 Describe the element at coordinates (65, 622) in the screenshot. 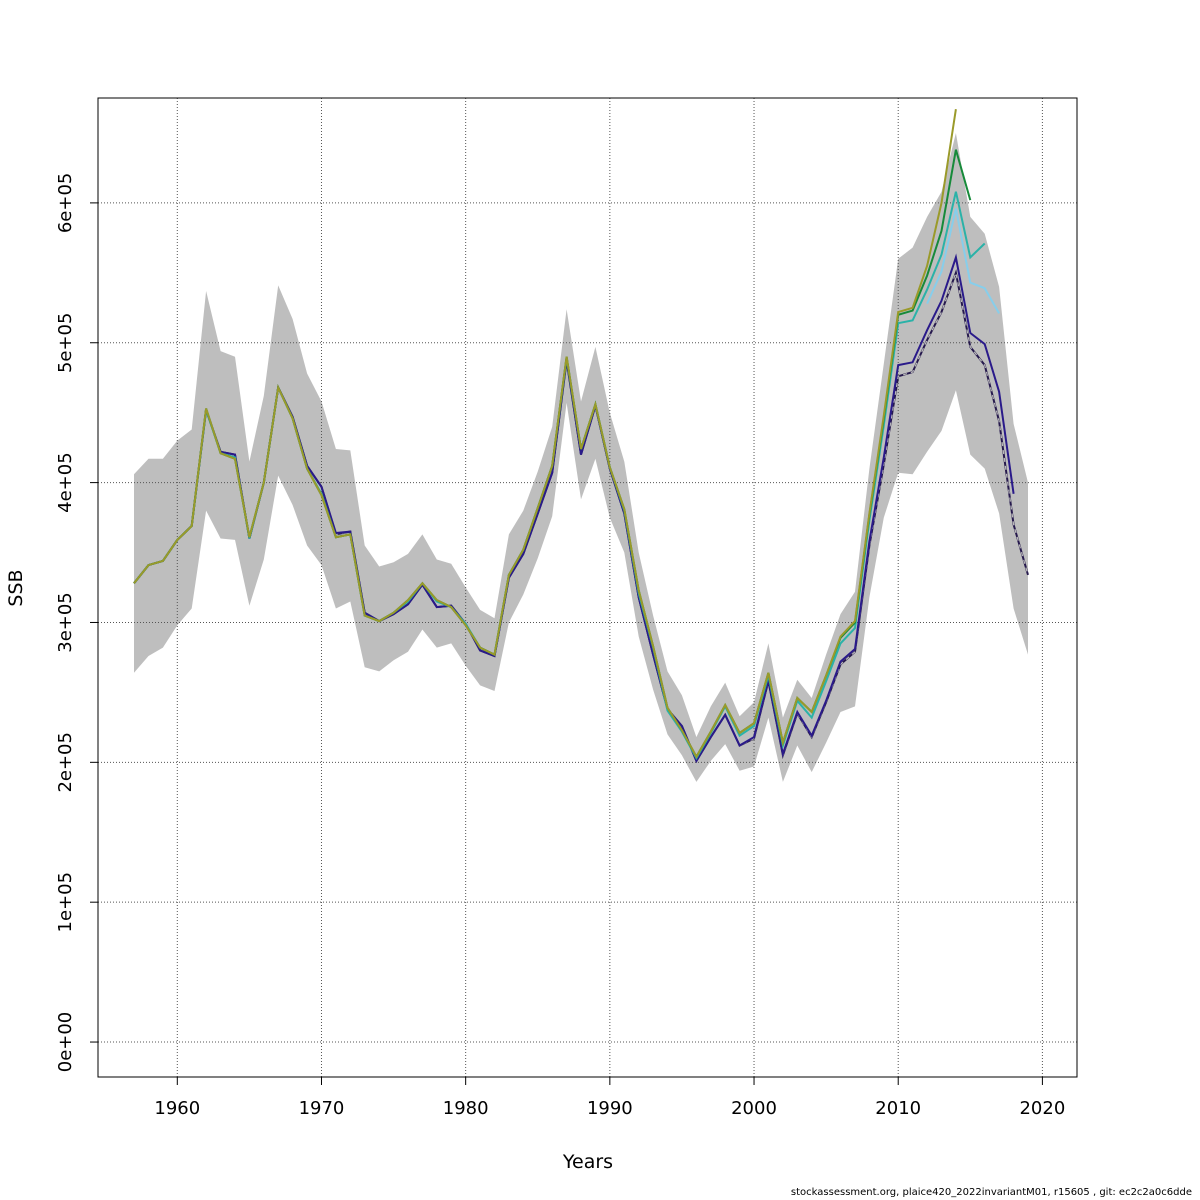

I see `y-tick-label: 3e+05` at that location.